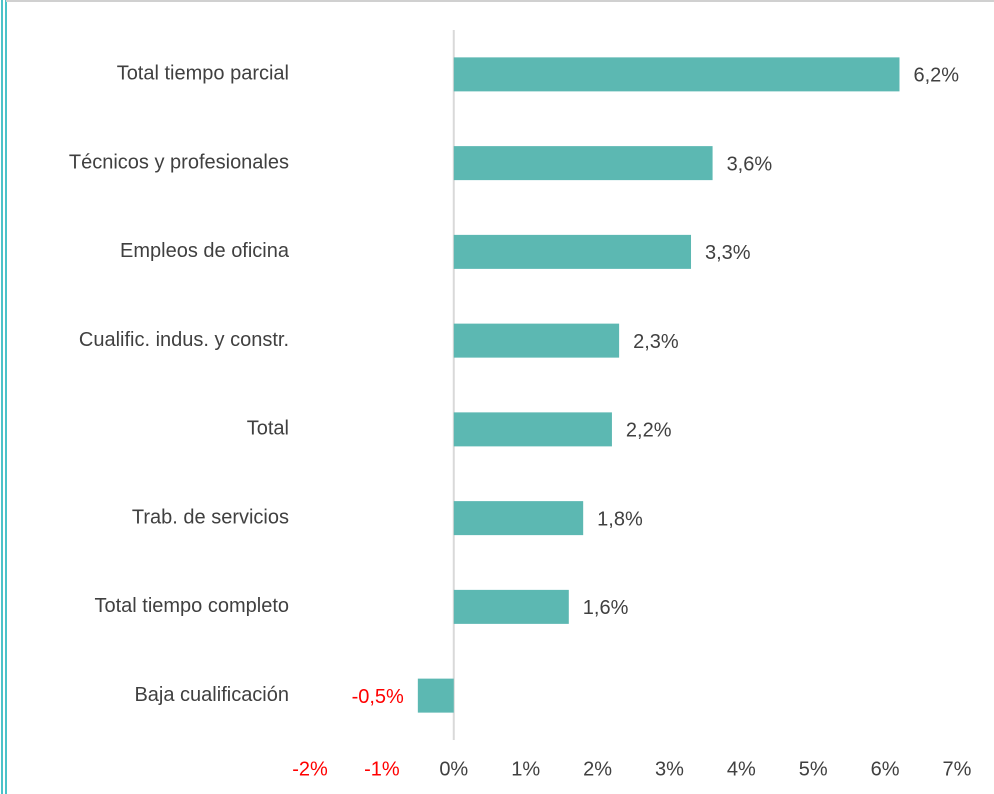  I want to click on x-tick-label: 0%, so click(453, 769).